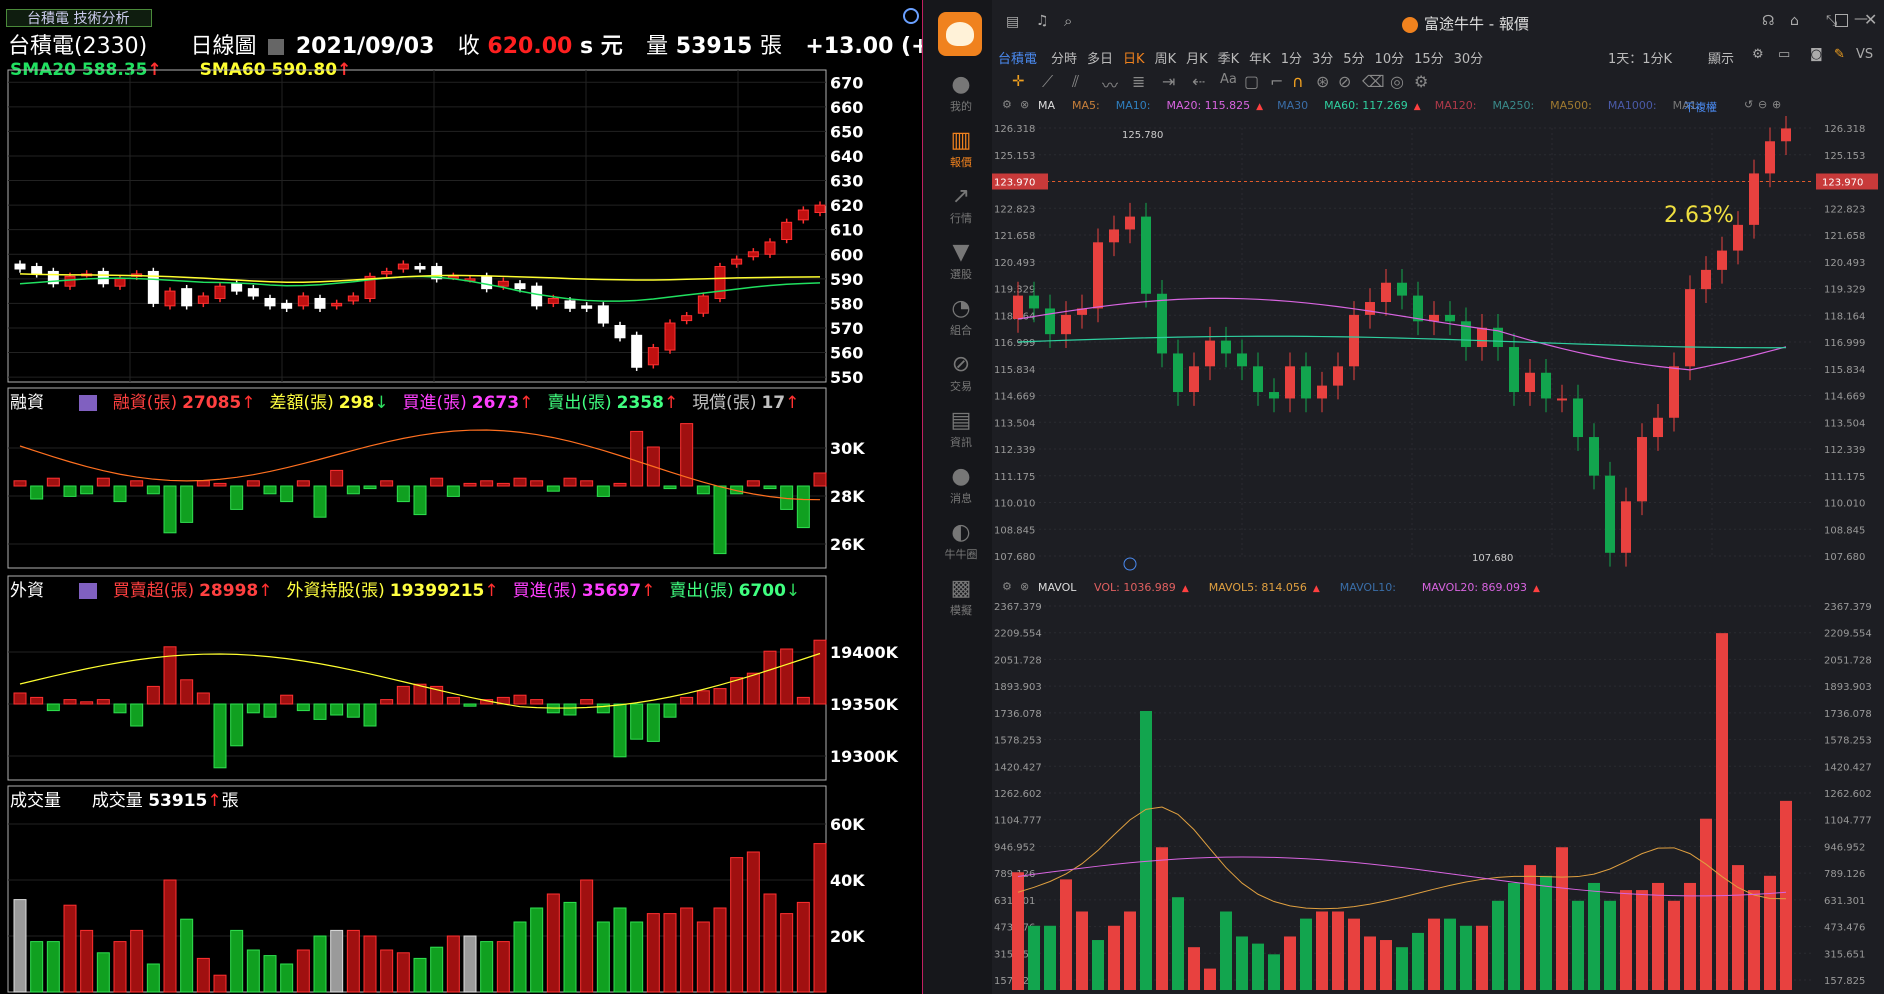  I want to click on vol-settings-icon: ⚙, so click(1007, 586).